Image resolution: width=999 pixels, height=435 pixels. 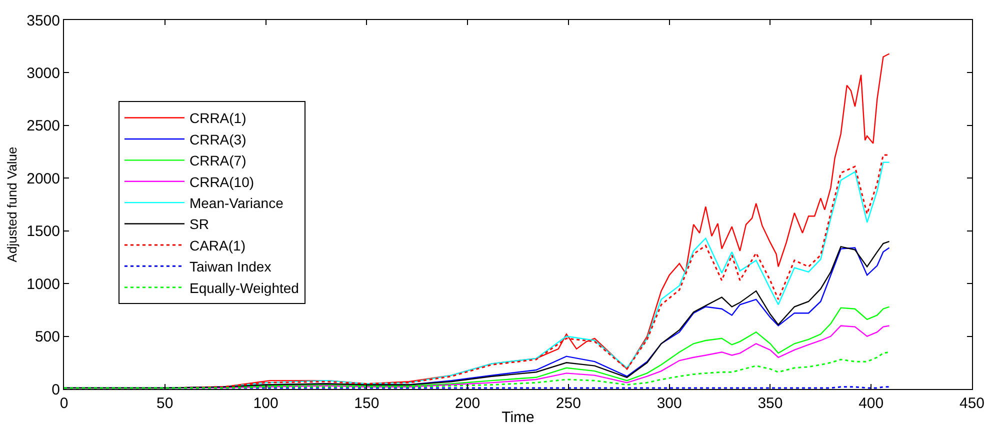 I want to click on legend-label: Equally-Weighted, so click(x=244, y=288).